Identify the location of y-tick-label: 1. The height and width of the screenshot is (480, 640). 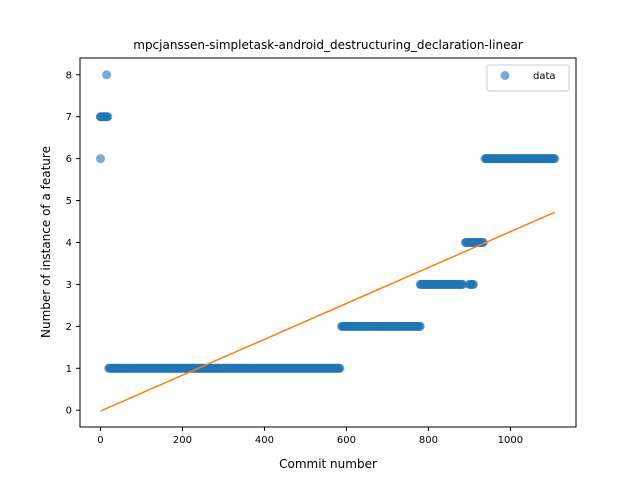
(69, 369).